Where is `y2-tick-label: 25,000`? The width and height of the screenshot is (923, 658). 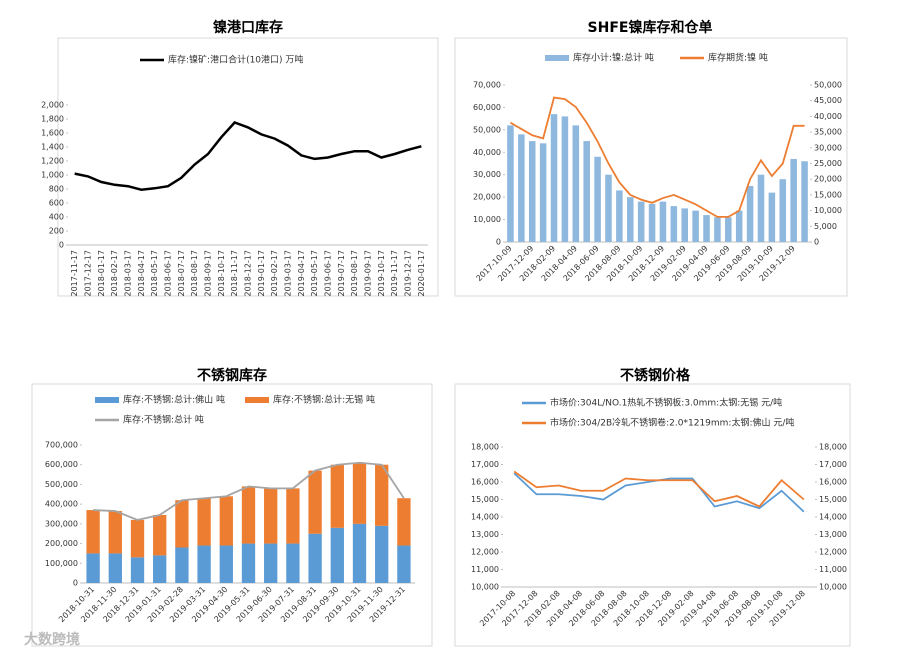
y2-tick-label: 25,000 is located at coordinates (828, 163).